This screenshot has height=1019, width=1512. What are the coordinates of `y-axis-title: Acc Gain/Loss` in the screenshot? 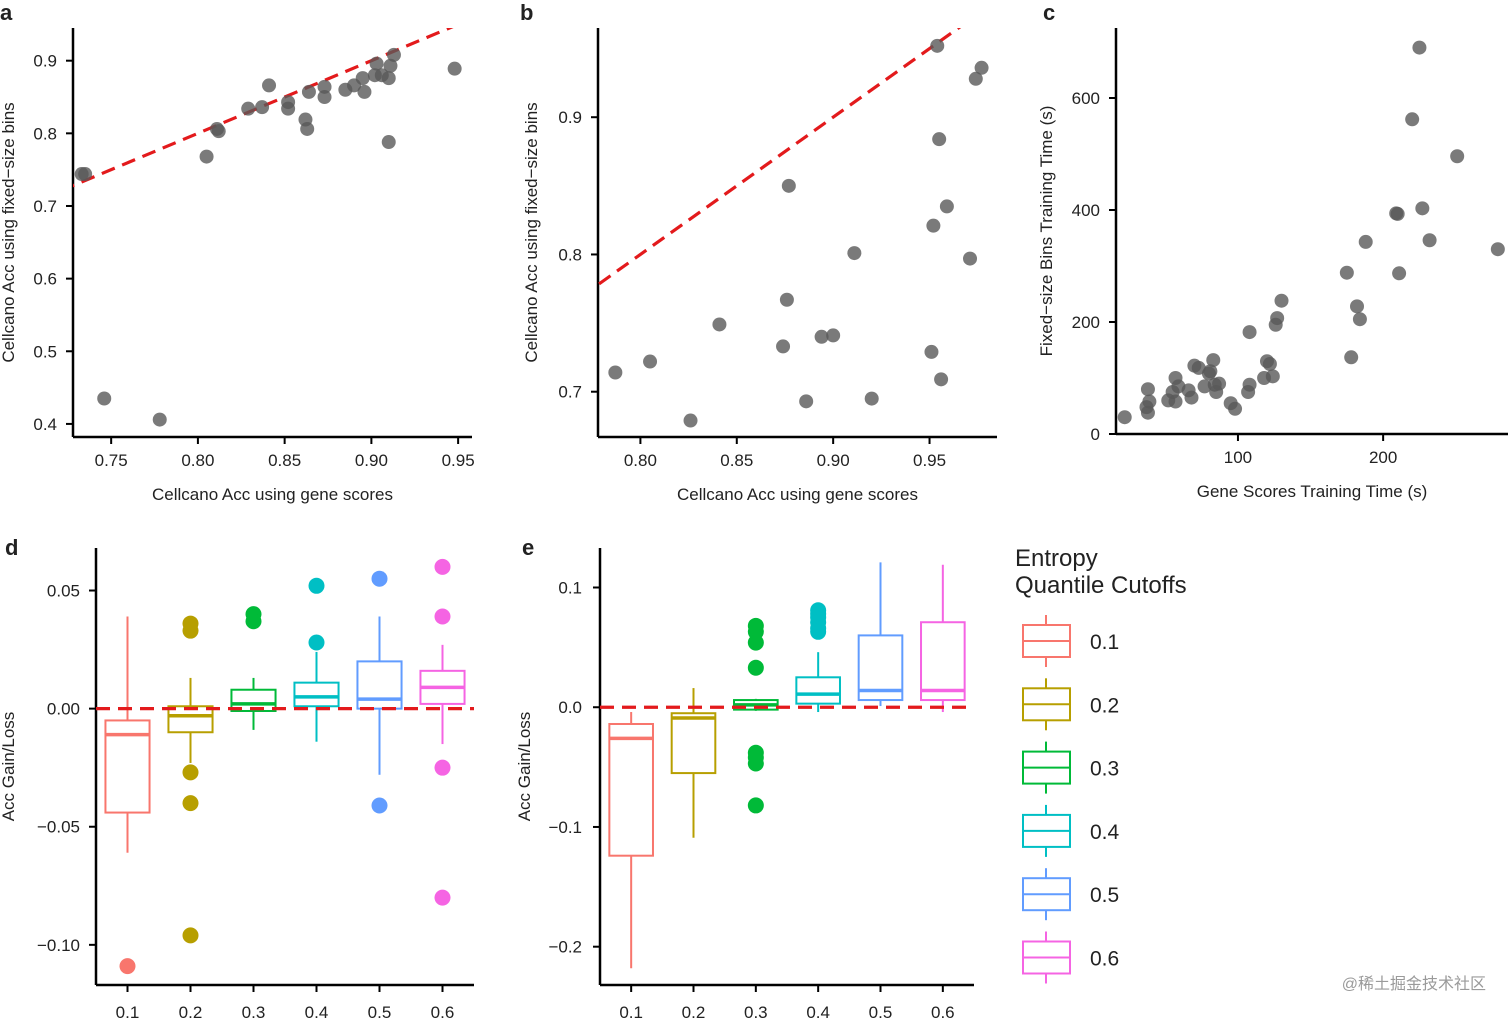 It's located at (524, 767).